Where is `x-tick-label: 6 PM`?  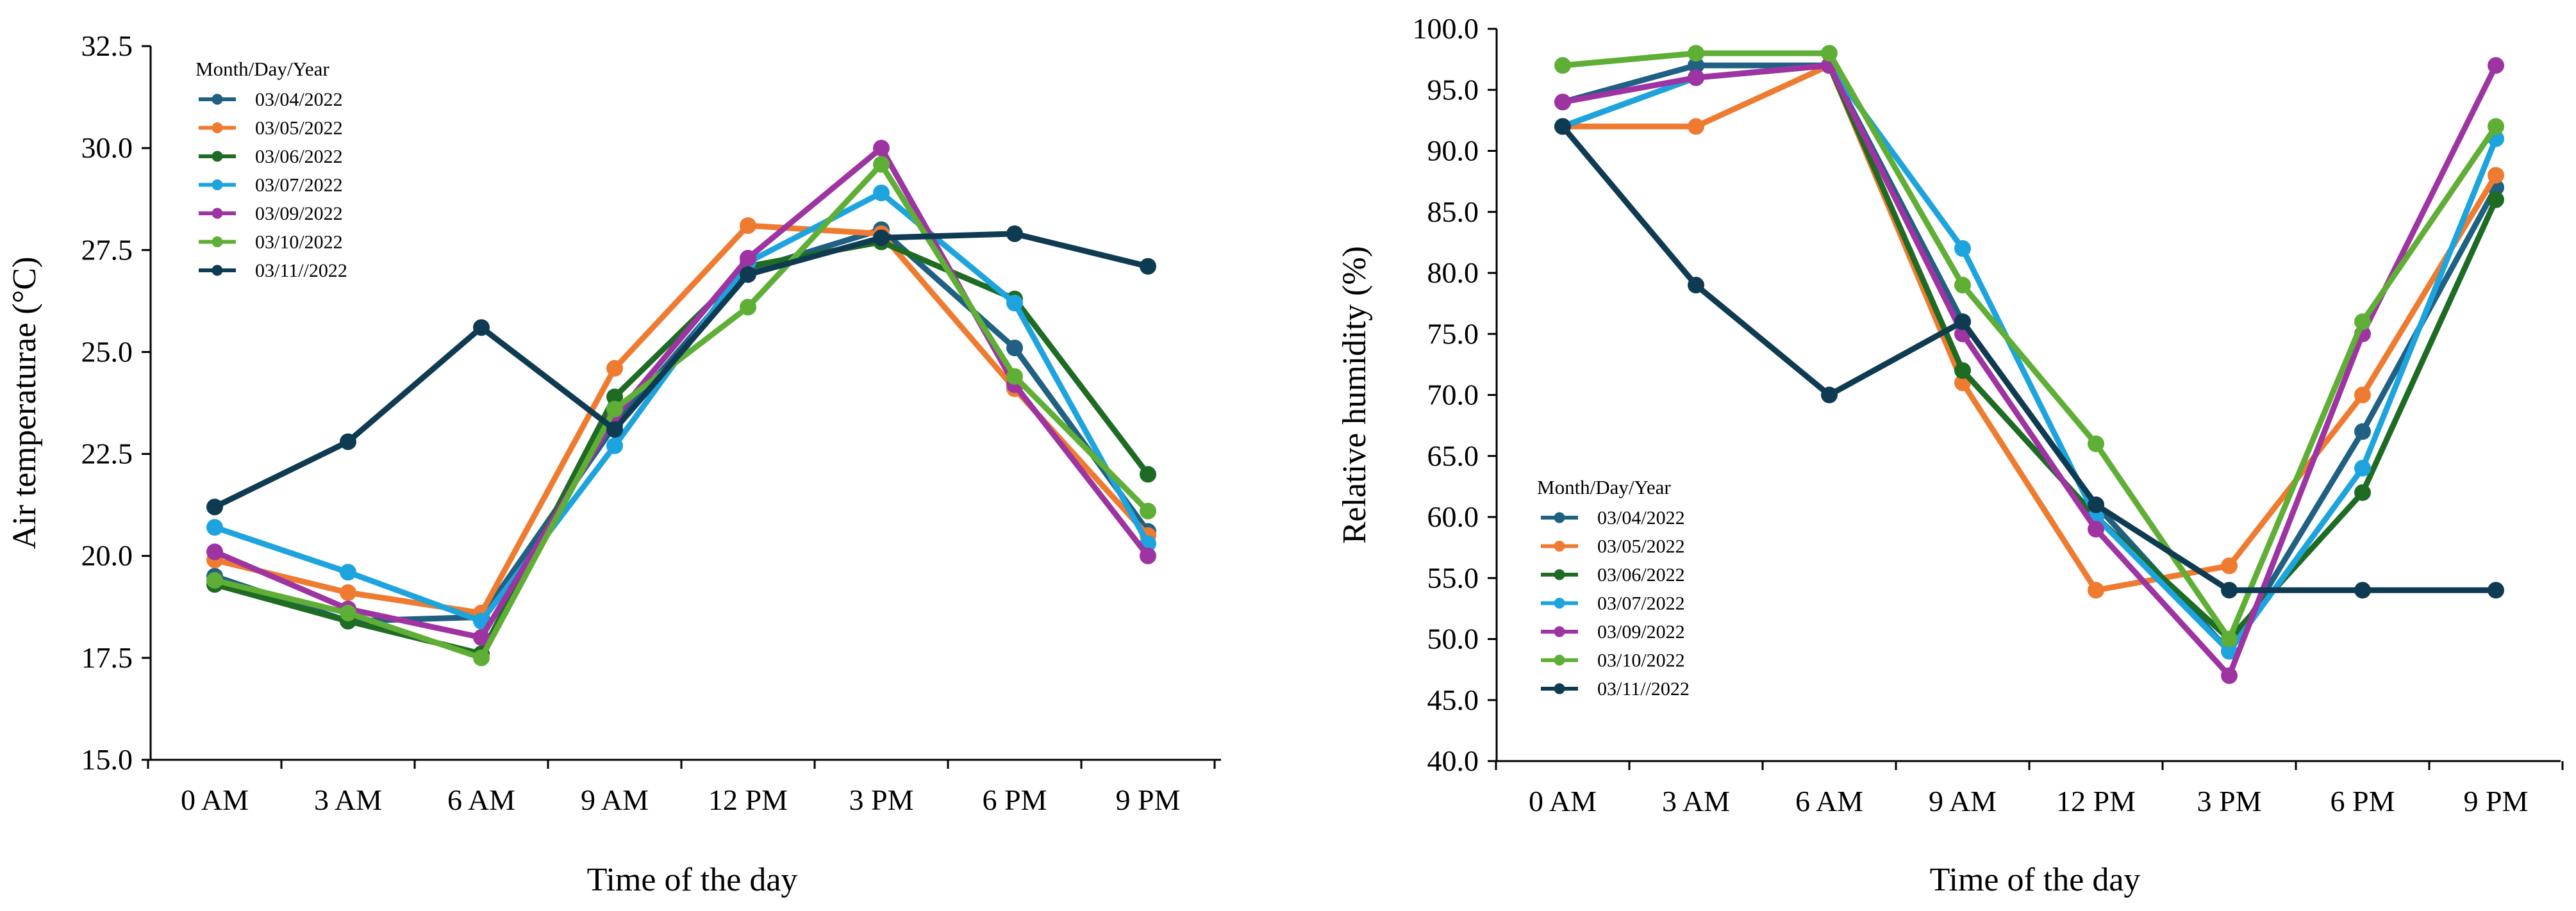
x-tick-label: 6 PM is located at coordinates (2363, 801).